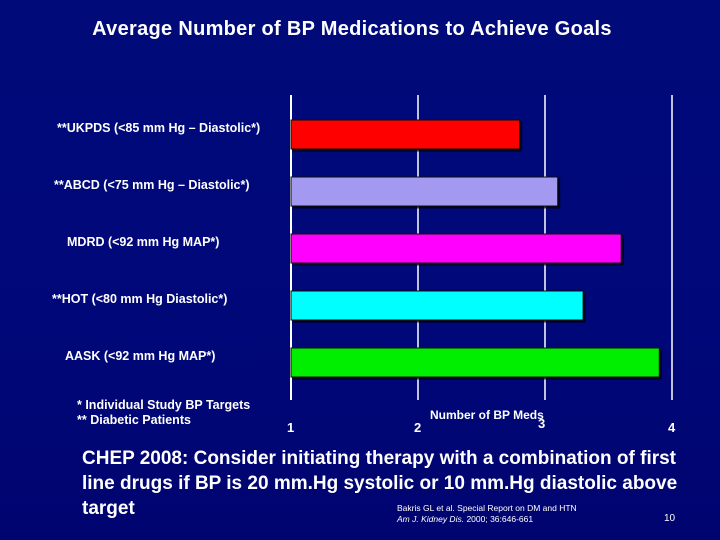  Describe the element at coordinates (139, 299) in the screenshot. I see `category-label: **HOT (<80 mm Hg Diastolic*)` at that location.